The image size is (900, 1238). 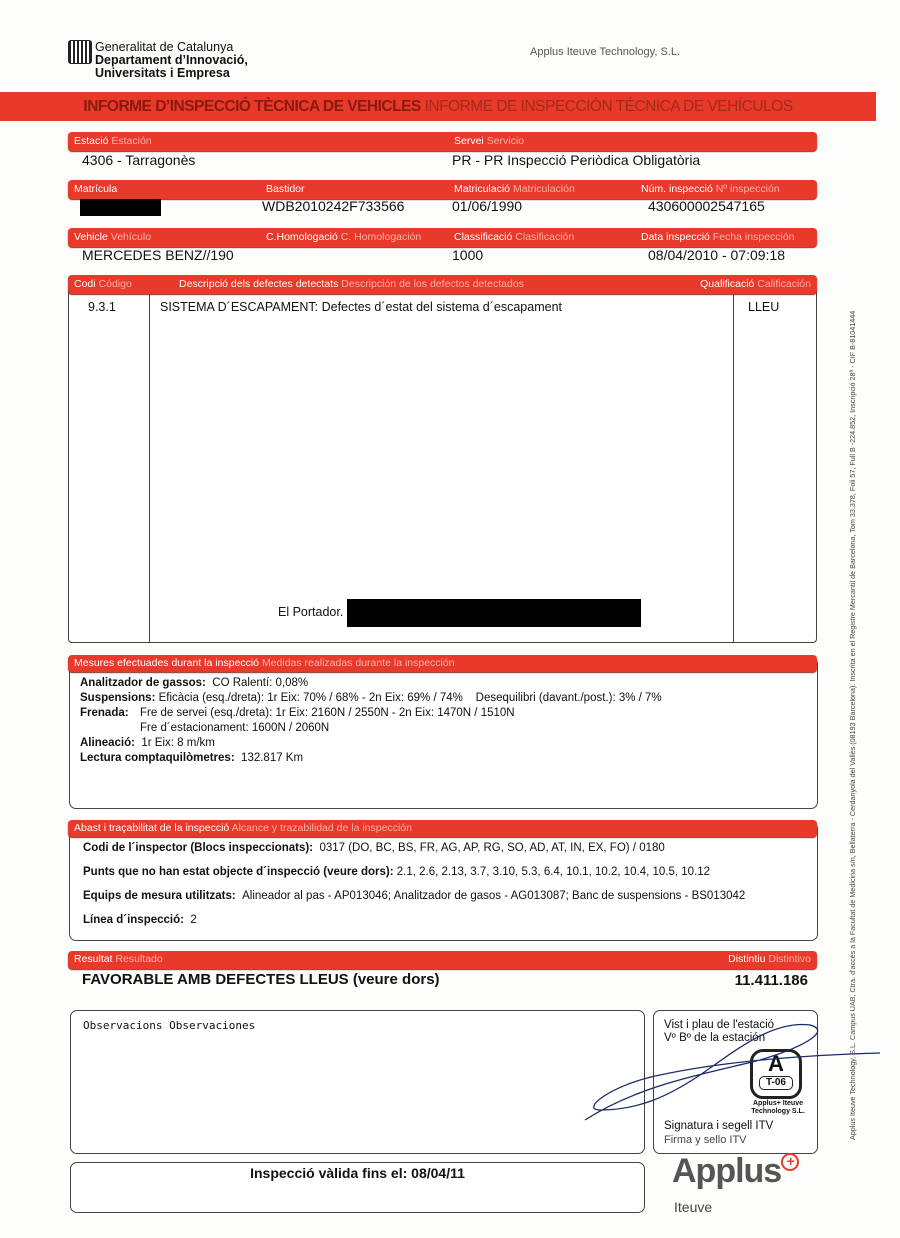 What do you see at coordinates (194, 683) in the screenshot?
I see `gas-row: Analitzador de gassos: CO Ralentí: 0,08%` at bounding box center [194, 683].